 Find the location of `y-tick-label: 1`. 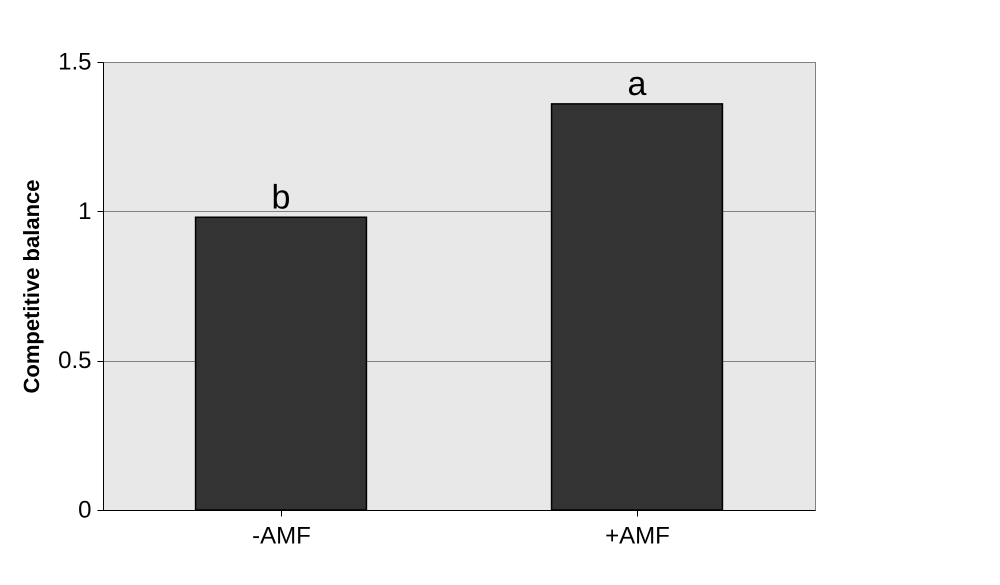

y-tick-label: 1 is located at coordinates (85, 211).